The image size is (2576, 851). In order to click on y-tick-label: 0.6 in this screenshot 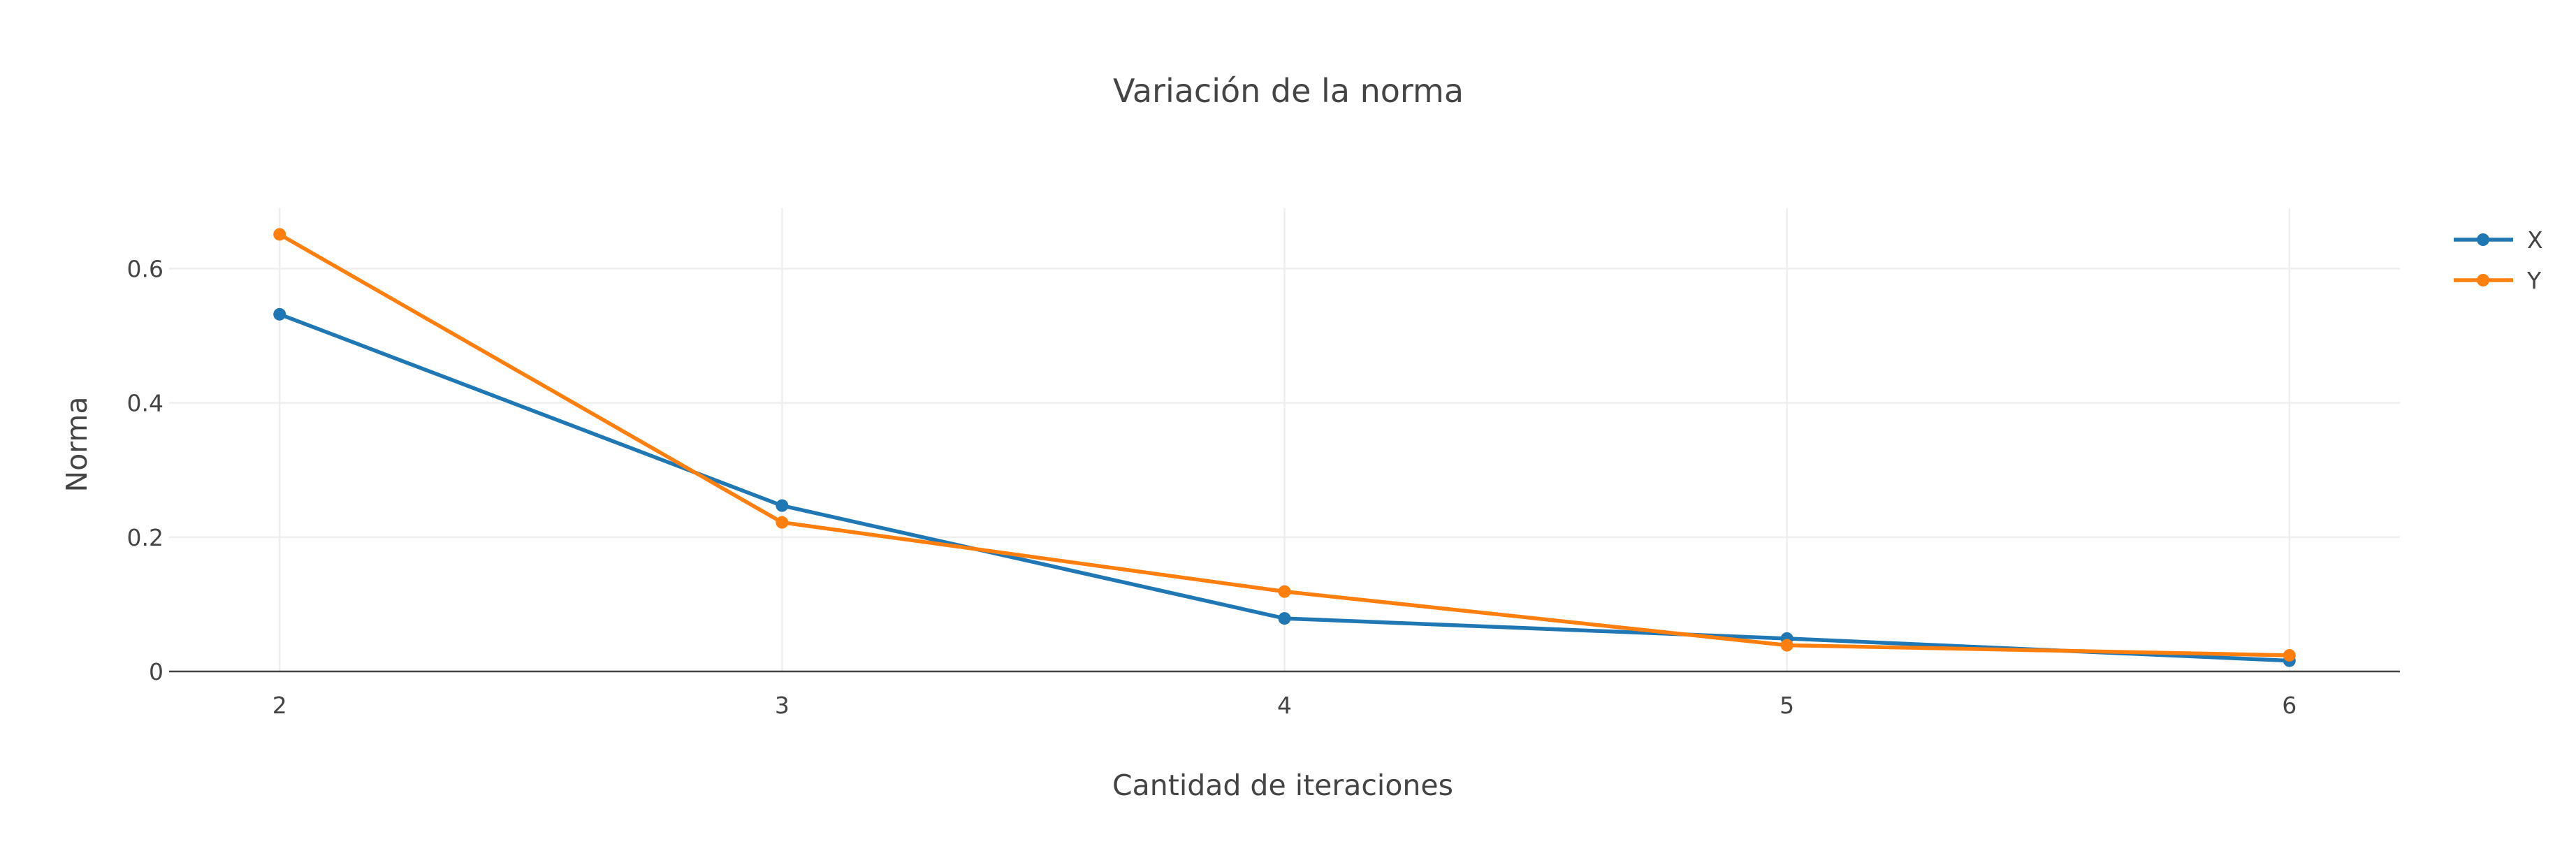, I will do `click(145, 268)`.